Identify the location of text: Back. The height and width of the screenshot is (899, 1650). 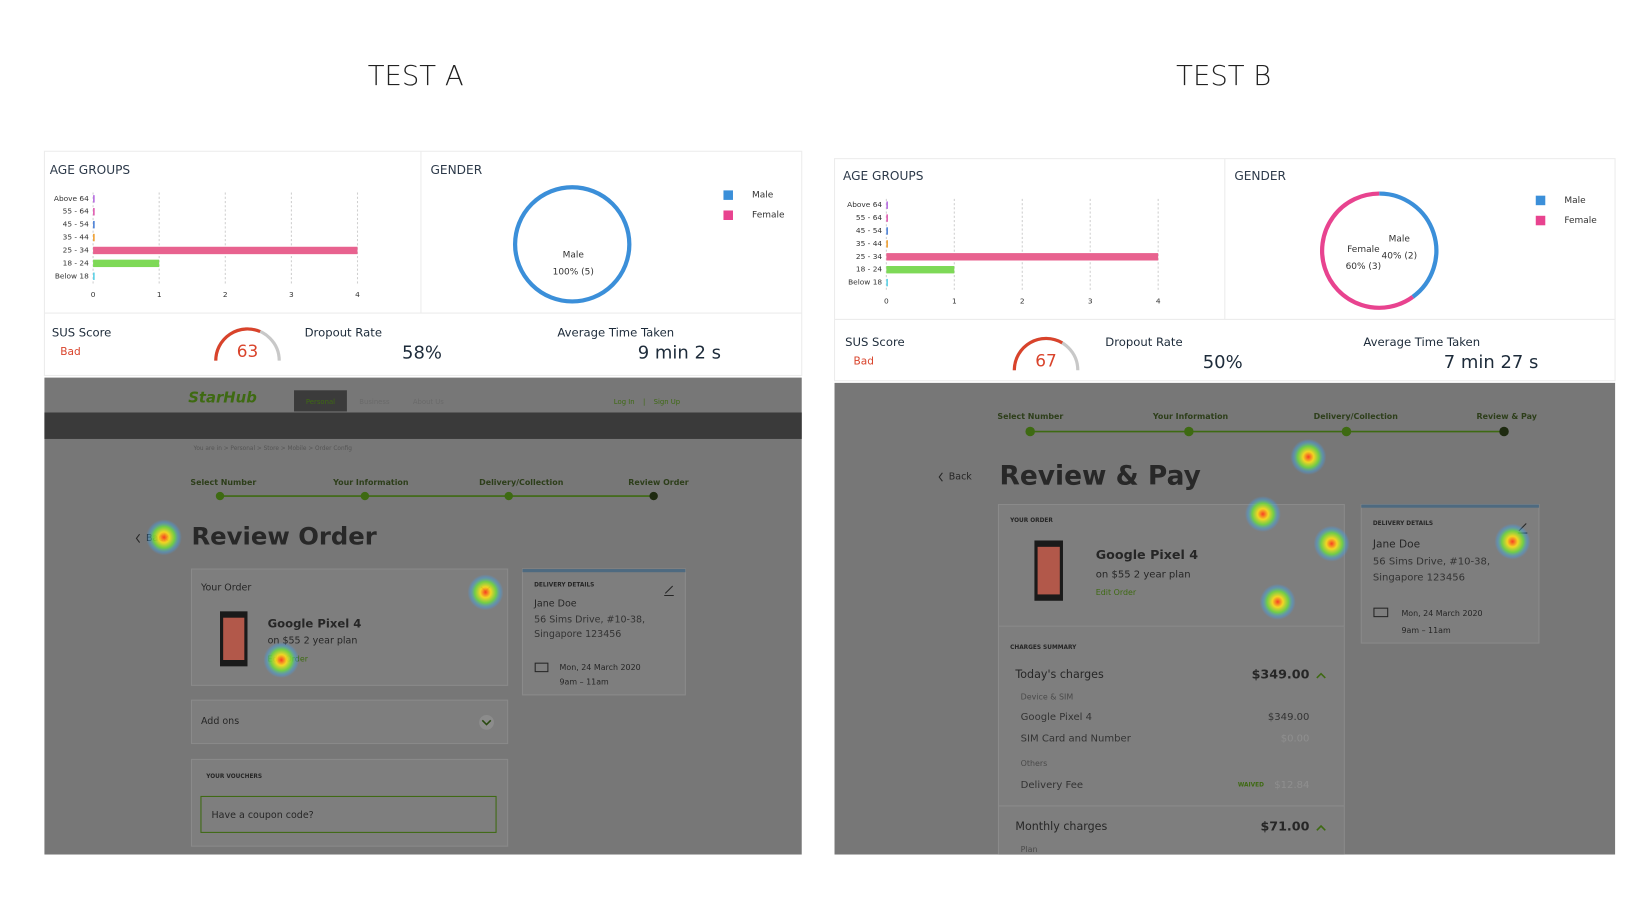
(961, 477).